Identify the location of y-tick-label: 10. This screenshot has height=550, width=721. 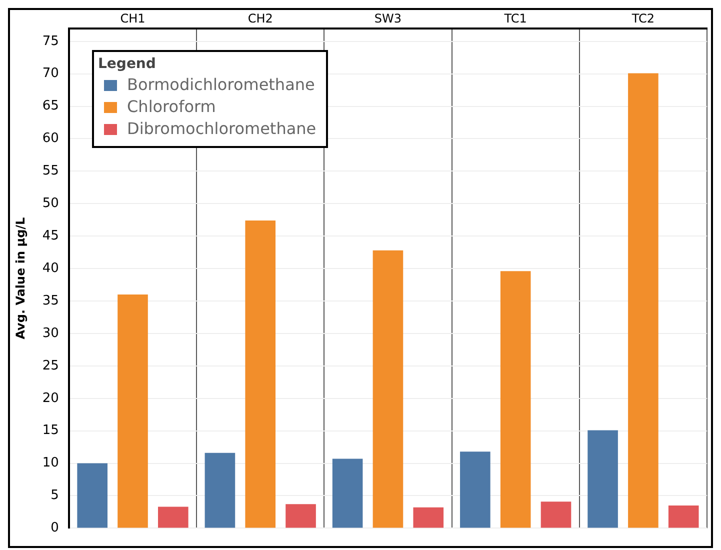
(50, 463).